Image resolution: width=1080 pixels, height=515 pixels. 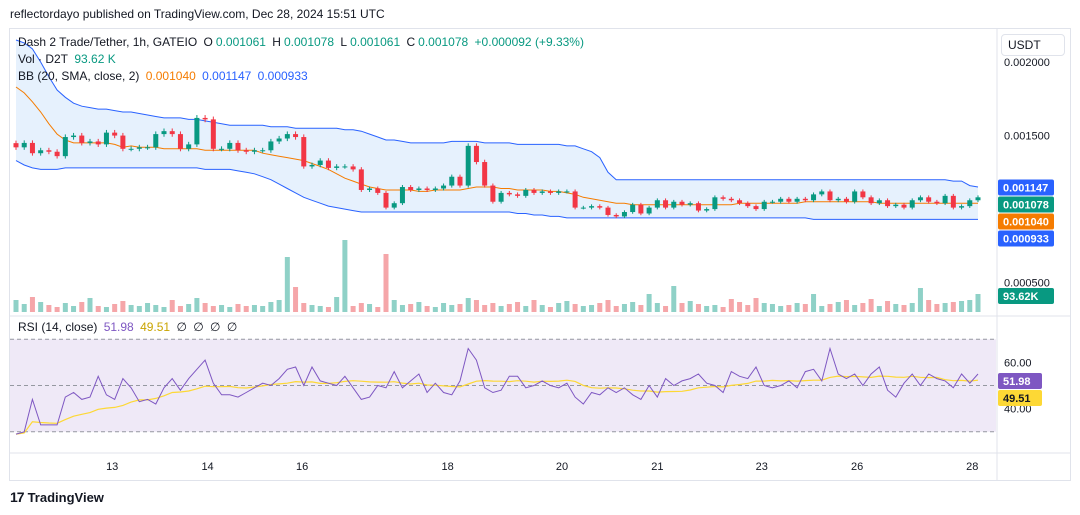 I want to click on rsi-value: 51.98, so click(x=118, y=327).